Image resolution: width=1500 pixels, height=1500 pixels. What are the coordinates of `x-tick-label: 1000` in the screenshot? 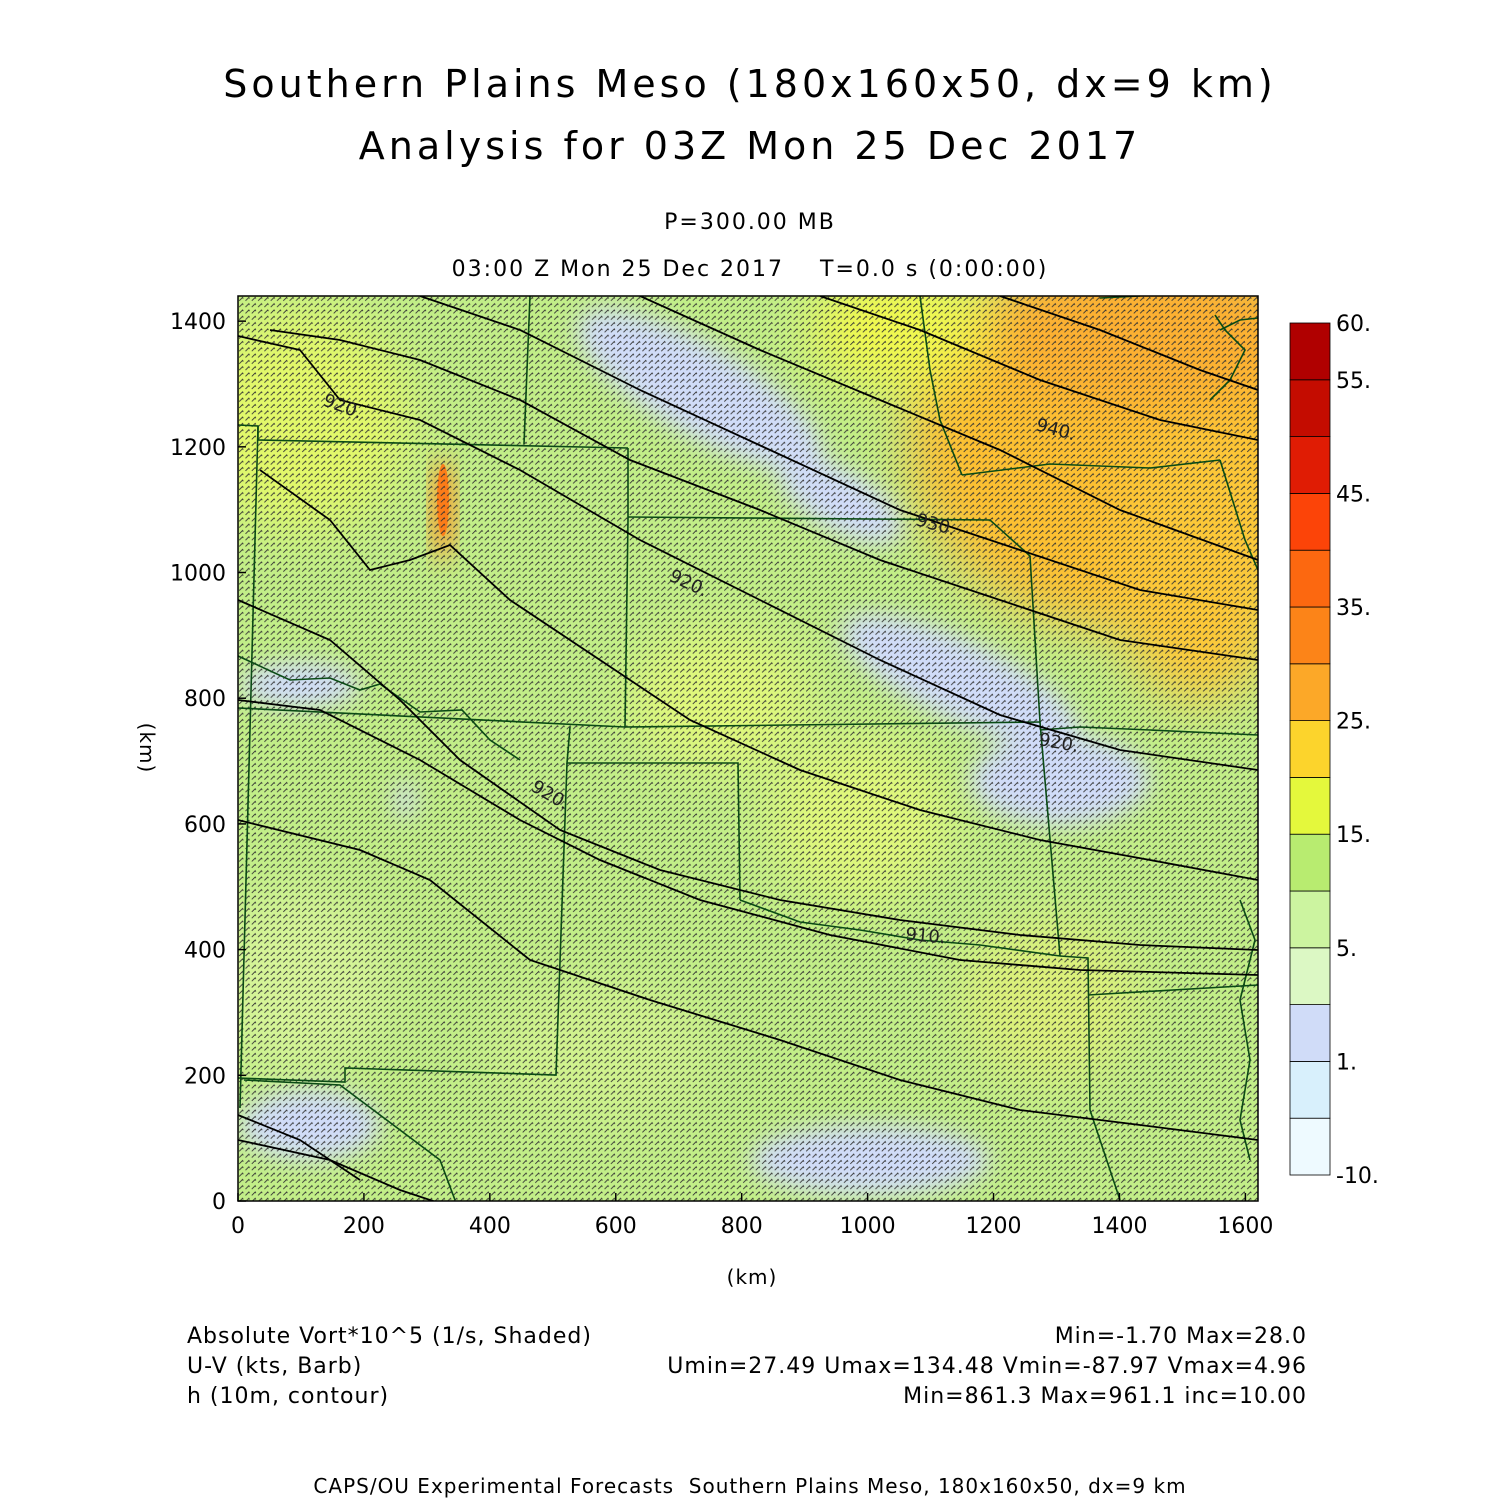 It's located at (868, 1226).